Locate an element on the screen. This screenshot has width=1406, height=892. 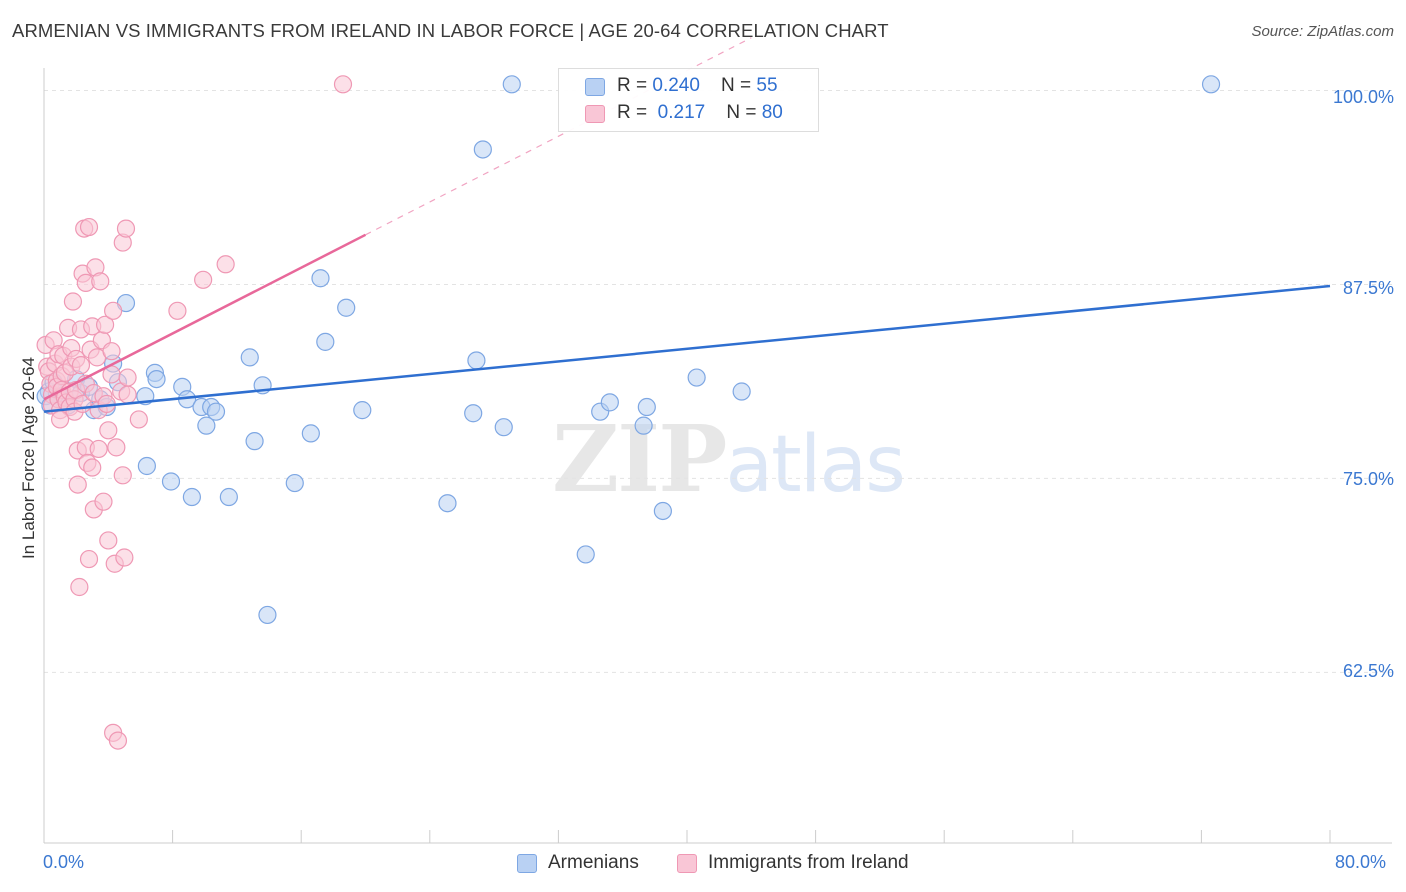
legend-ireland-label: Immigrants from Ireland is located at coordinates (808, 862).